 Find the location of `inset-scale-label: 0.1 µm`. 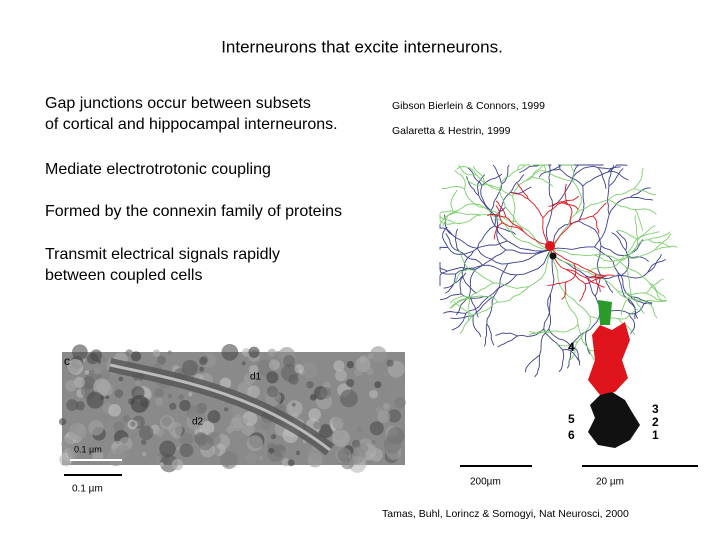

inset-scale-label: 0.1 µm is located at coordinates (88, 449).